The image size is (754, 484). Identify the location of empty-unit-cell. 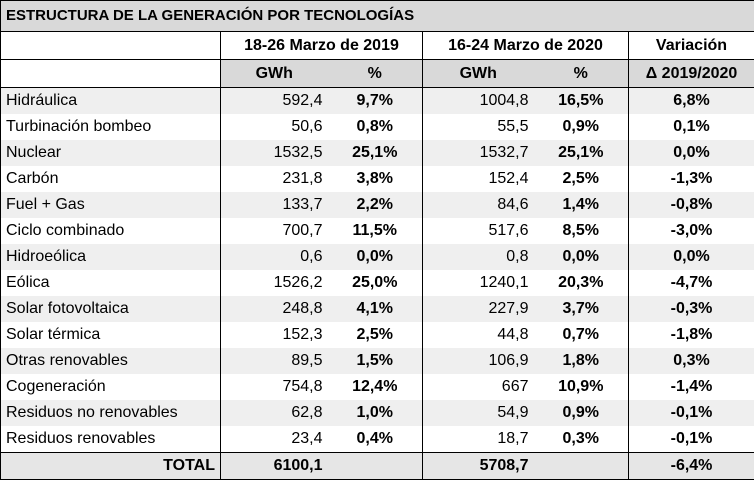
(110, 73).